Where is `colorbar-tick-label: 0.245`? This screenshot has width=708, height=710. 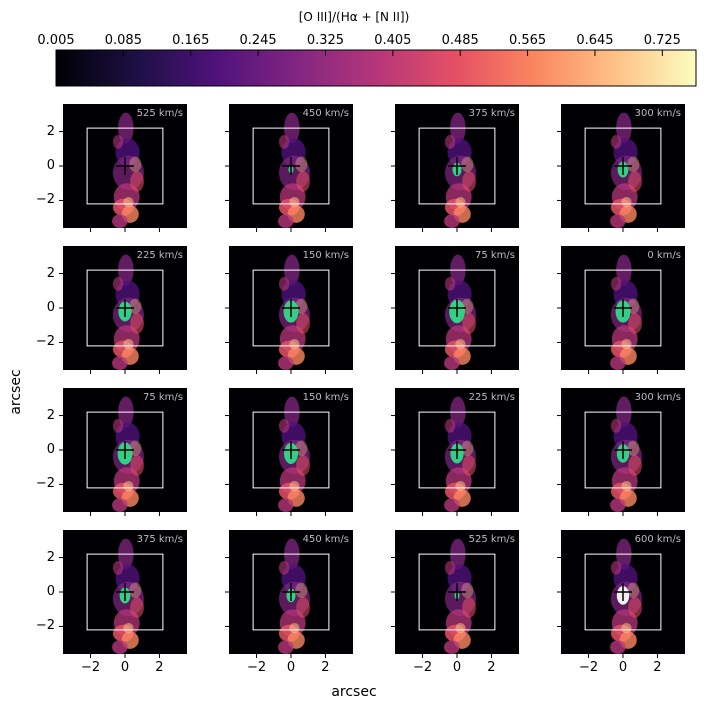
colorbar-tick-label: 0.245 is located at coordinates (258, 40).